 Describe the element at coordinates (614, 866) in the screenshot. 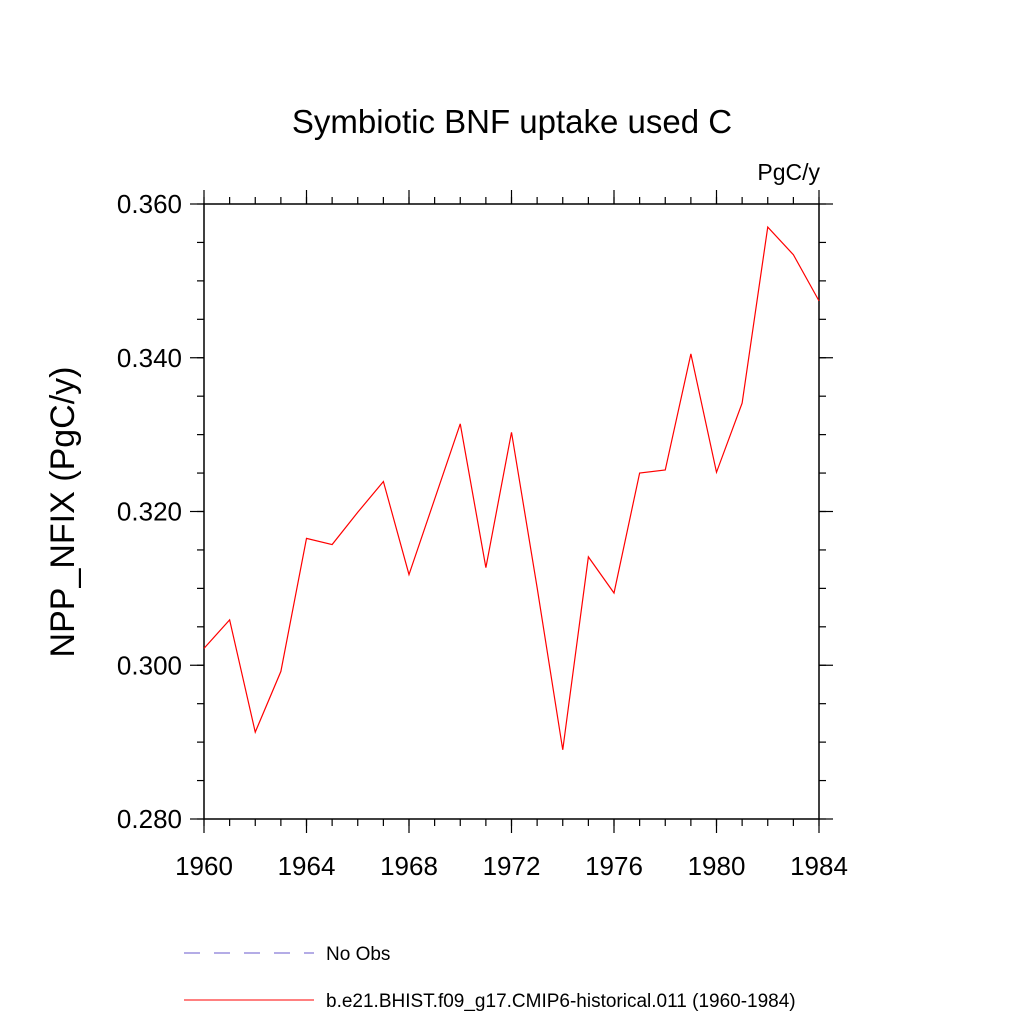

I see `x-tick-label: 1976` at that location.